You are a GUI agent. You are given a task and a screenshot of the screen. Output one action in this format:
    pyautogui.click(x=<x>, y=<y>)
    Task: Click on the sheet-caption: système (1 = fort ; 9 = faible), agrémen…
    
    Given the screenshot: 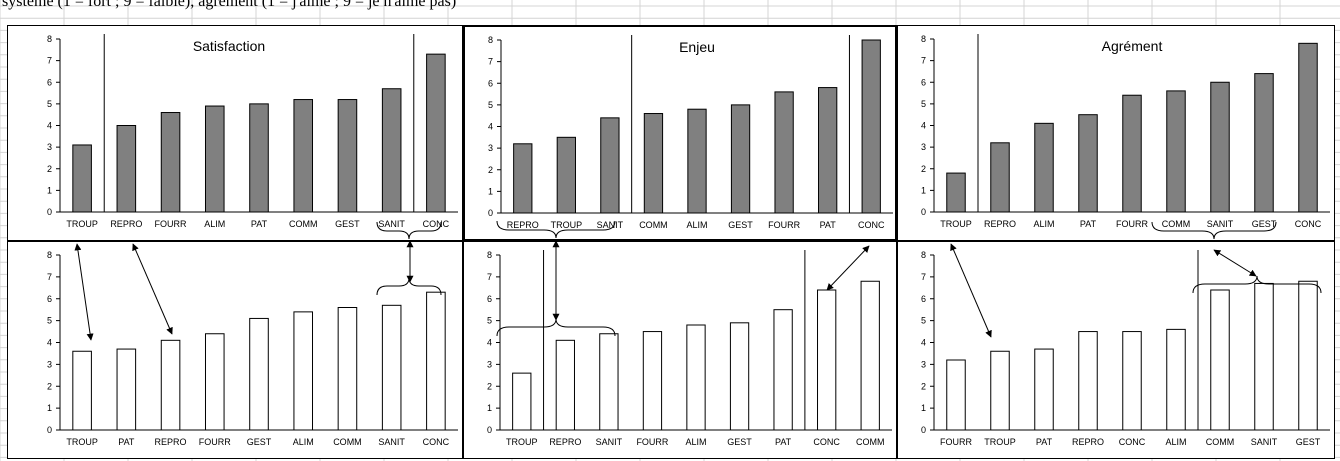 What is the action you would take?
    pyautogui.click(x=229, y=5)
    